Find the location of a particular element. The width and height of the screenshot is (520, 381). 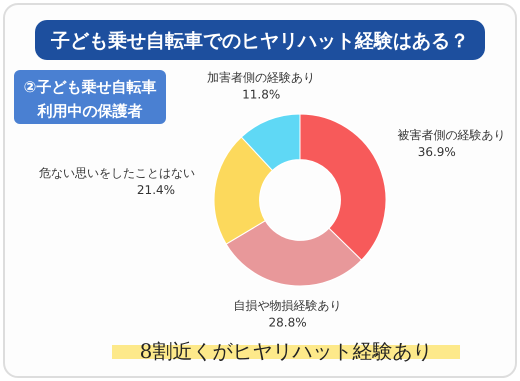

slice-label: 被害者側の経験あり is located at coordinates (452, 135).